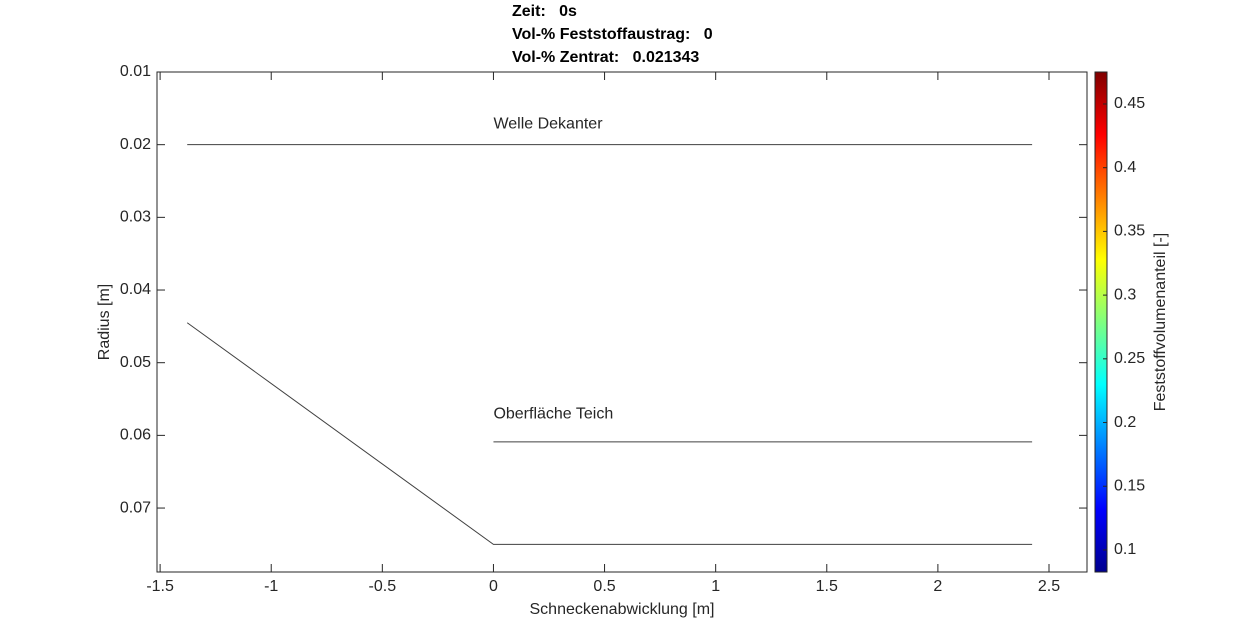 The height and width of the screenshot is (643, 1240). Describe the element at coordinates (612, 34) in the screenshot. I see `title-line: Vol-% Feststoffaustrag: 0` at that location.